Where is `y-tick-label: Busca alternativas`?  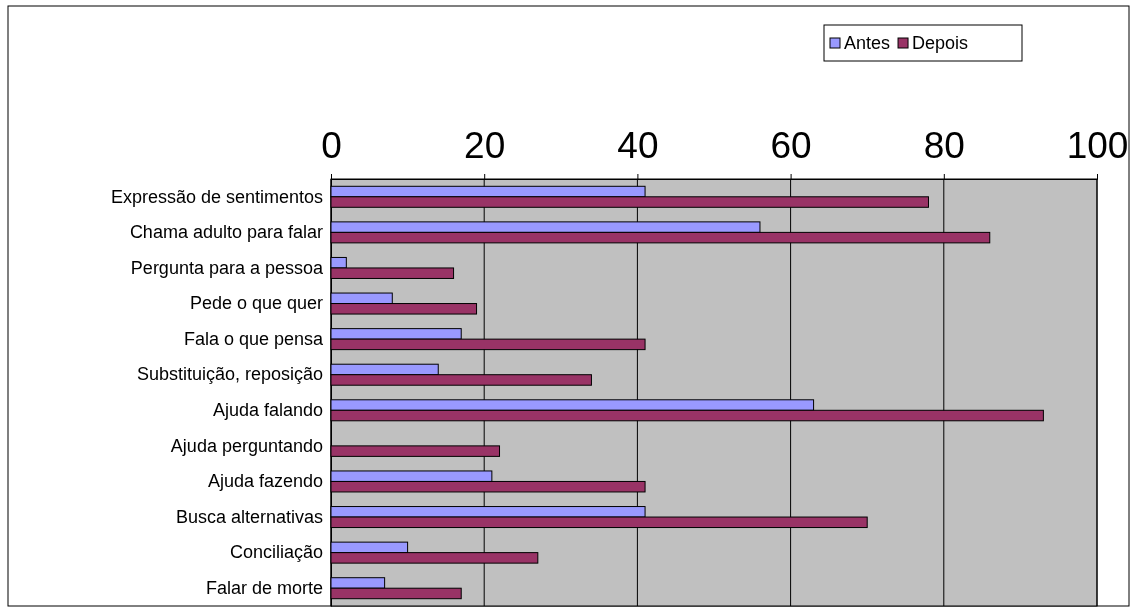
y-tick-label: Busca alternativas is located at coordinates (249, 516).